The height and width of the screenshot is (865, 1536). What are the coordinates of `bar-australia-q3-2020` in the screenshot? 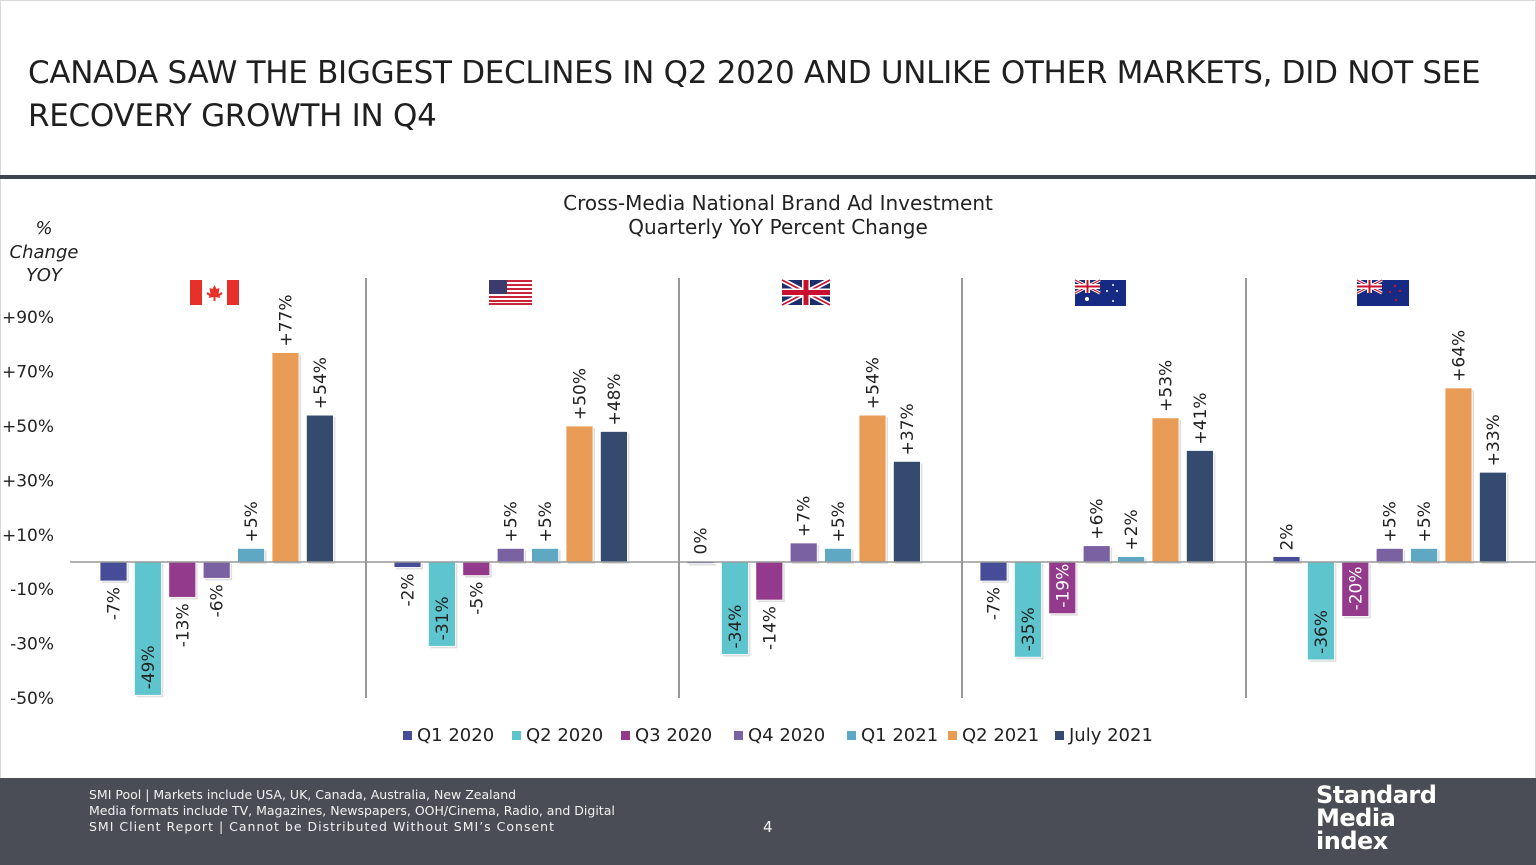 It's located at (1062, 588).